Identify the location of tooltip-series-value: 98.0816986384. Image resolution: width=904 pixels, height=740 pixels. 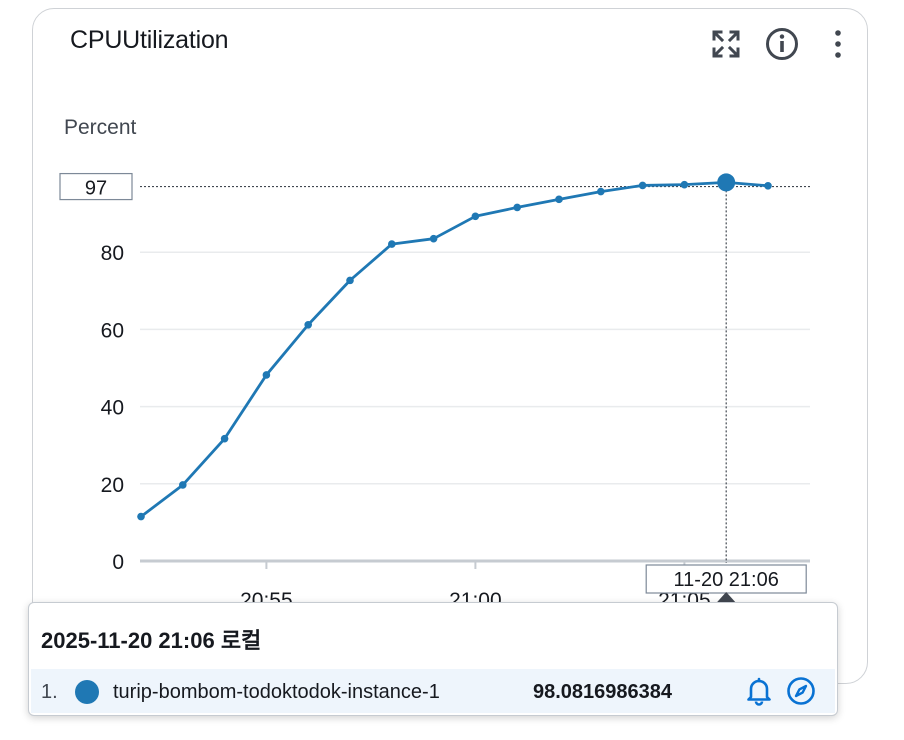
(603, 692).